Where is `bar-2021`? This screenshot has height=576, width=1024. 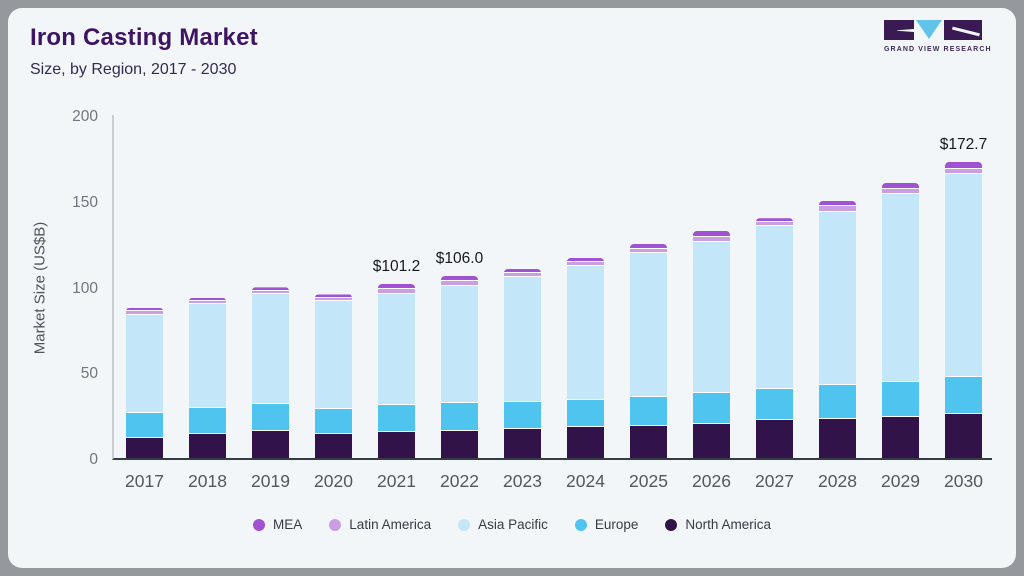
bar-2021 is located at coordinates (396, 371).